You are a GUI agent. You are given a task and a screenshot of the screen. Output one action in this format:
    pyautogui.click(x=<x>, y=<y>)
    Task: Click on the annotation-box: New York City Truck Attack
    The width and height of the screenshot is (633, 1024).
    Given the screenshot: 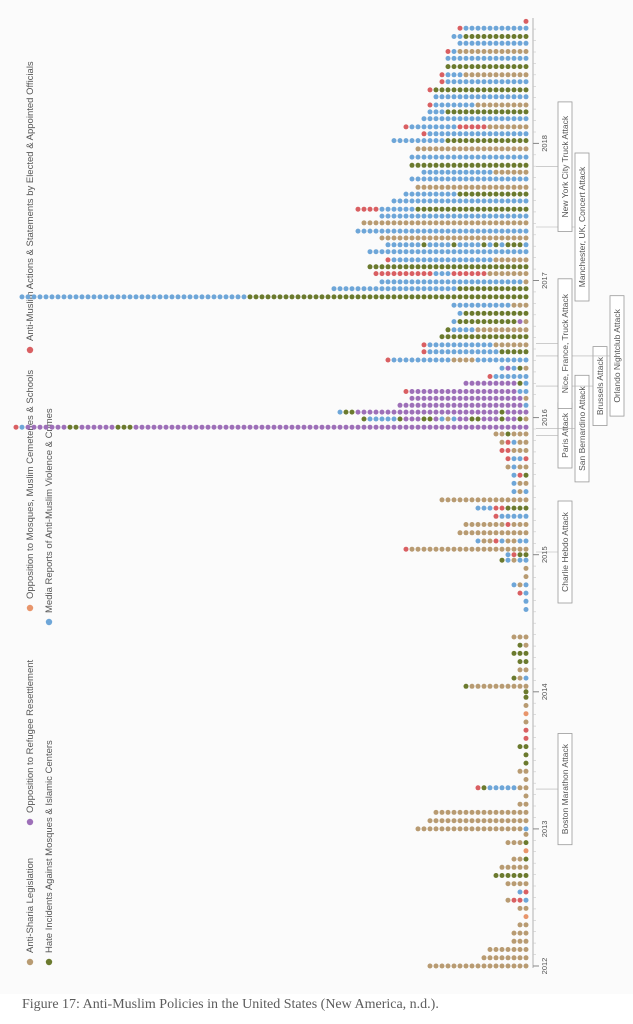 What is the action you would take?
    pyautogui.click(x=565, y=166)
    